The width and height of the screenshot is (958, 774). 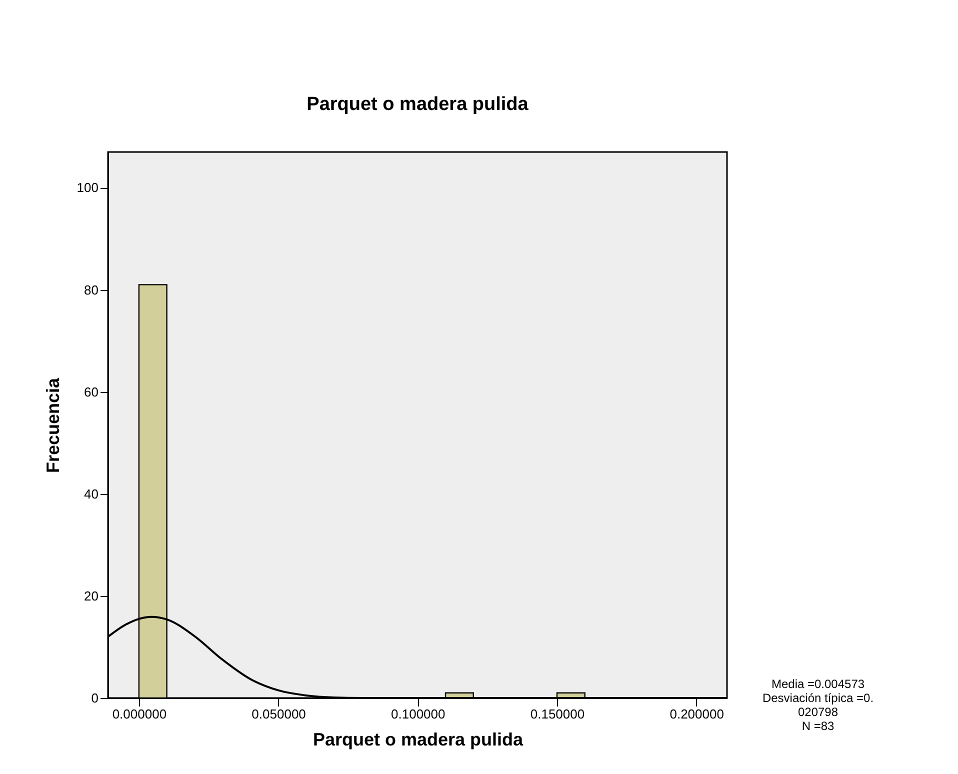 I want to click on text: Media =0.004573 Desviación típica =0. 020798 N =83, so click(x=818, y=705).